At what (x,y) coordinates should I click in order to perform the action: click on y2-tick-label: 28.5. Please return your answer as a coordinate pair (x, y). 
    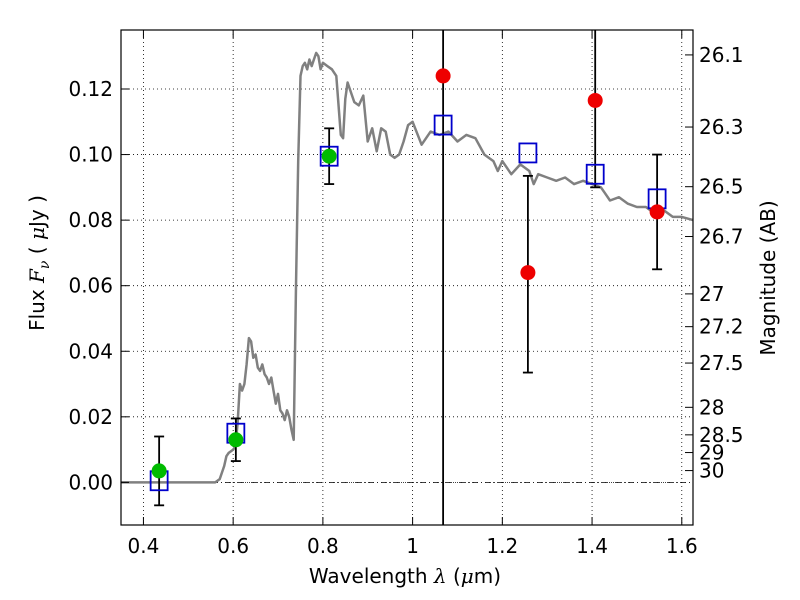
    Looking at the image, I should click on (721, 435).